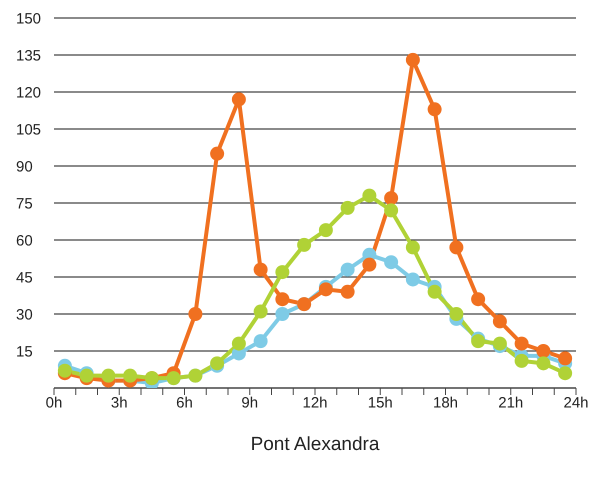 The height and width of the screenshot is (479, 602). What do you see at coordinates (315, 444) in the screenshot?
I see `x-axis-title: Pont Alexandra` at bounding box center [315, 444].